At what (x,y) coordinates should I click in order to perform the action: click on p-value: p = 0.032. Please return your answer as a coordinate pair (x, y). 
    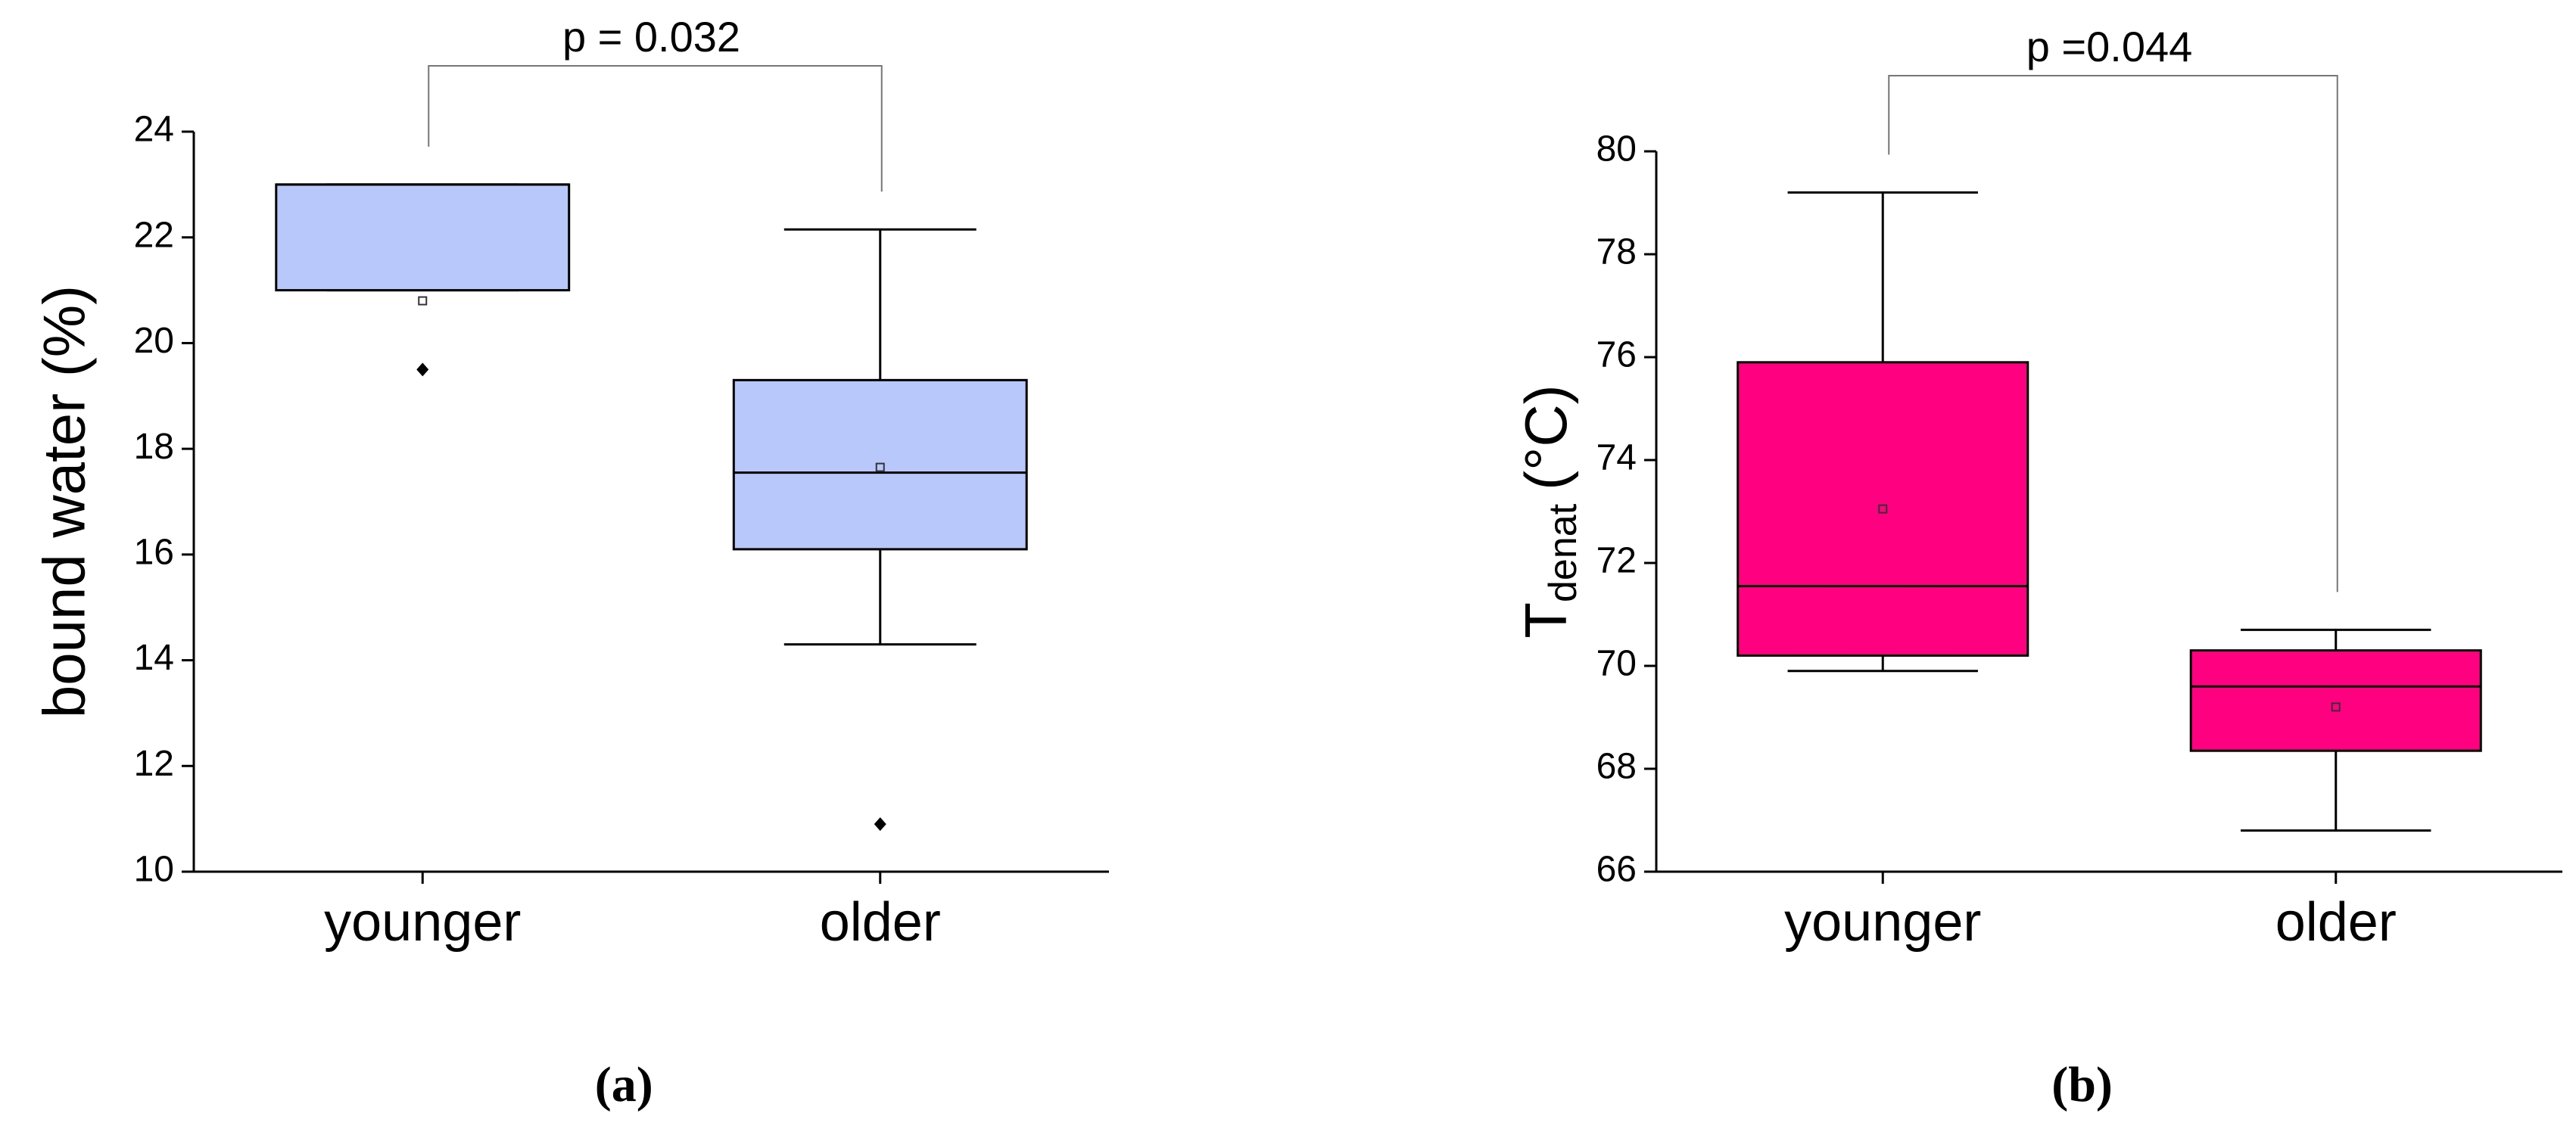
    Looking at the image, I should click on (651, 37).